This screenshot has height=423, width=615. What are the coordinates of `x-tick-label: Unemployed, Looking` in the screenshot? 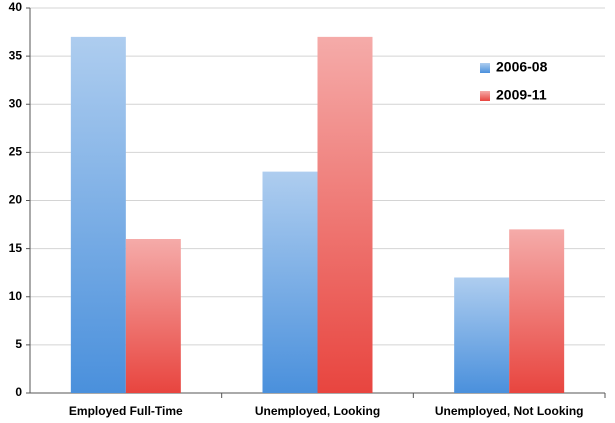 It's located at (317, 411).